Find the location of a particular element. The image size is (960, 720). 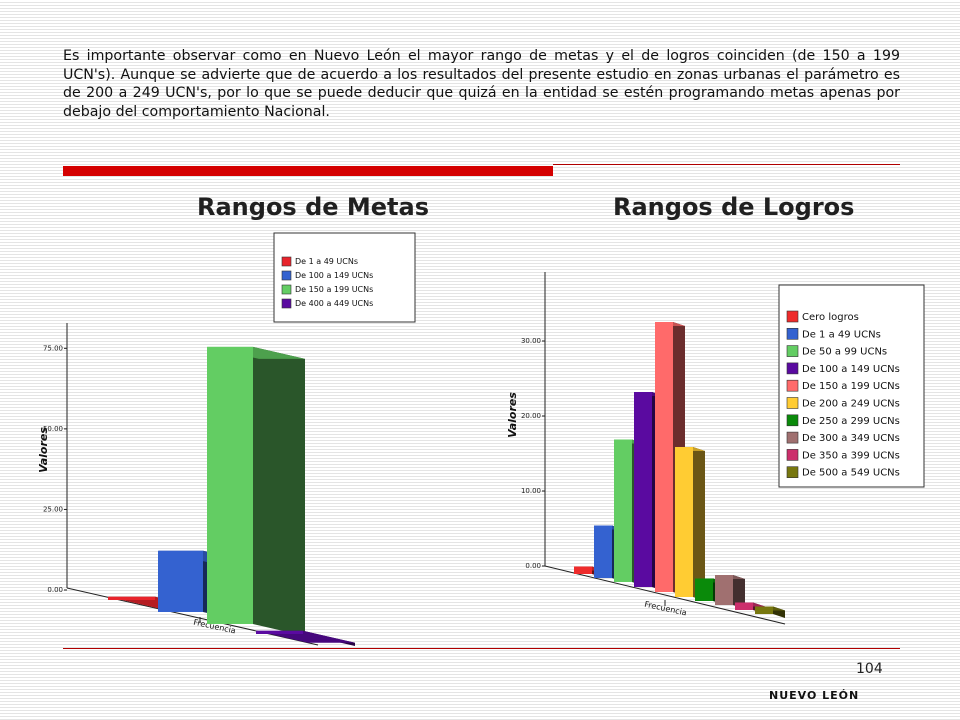

metas-legend-label: De 100 a 149 UCNs is located at coordinates (334, 275).